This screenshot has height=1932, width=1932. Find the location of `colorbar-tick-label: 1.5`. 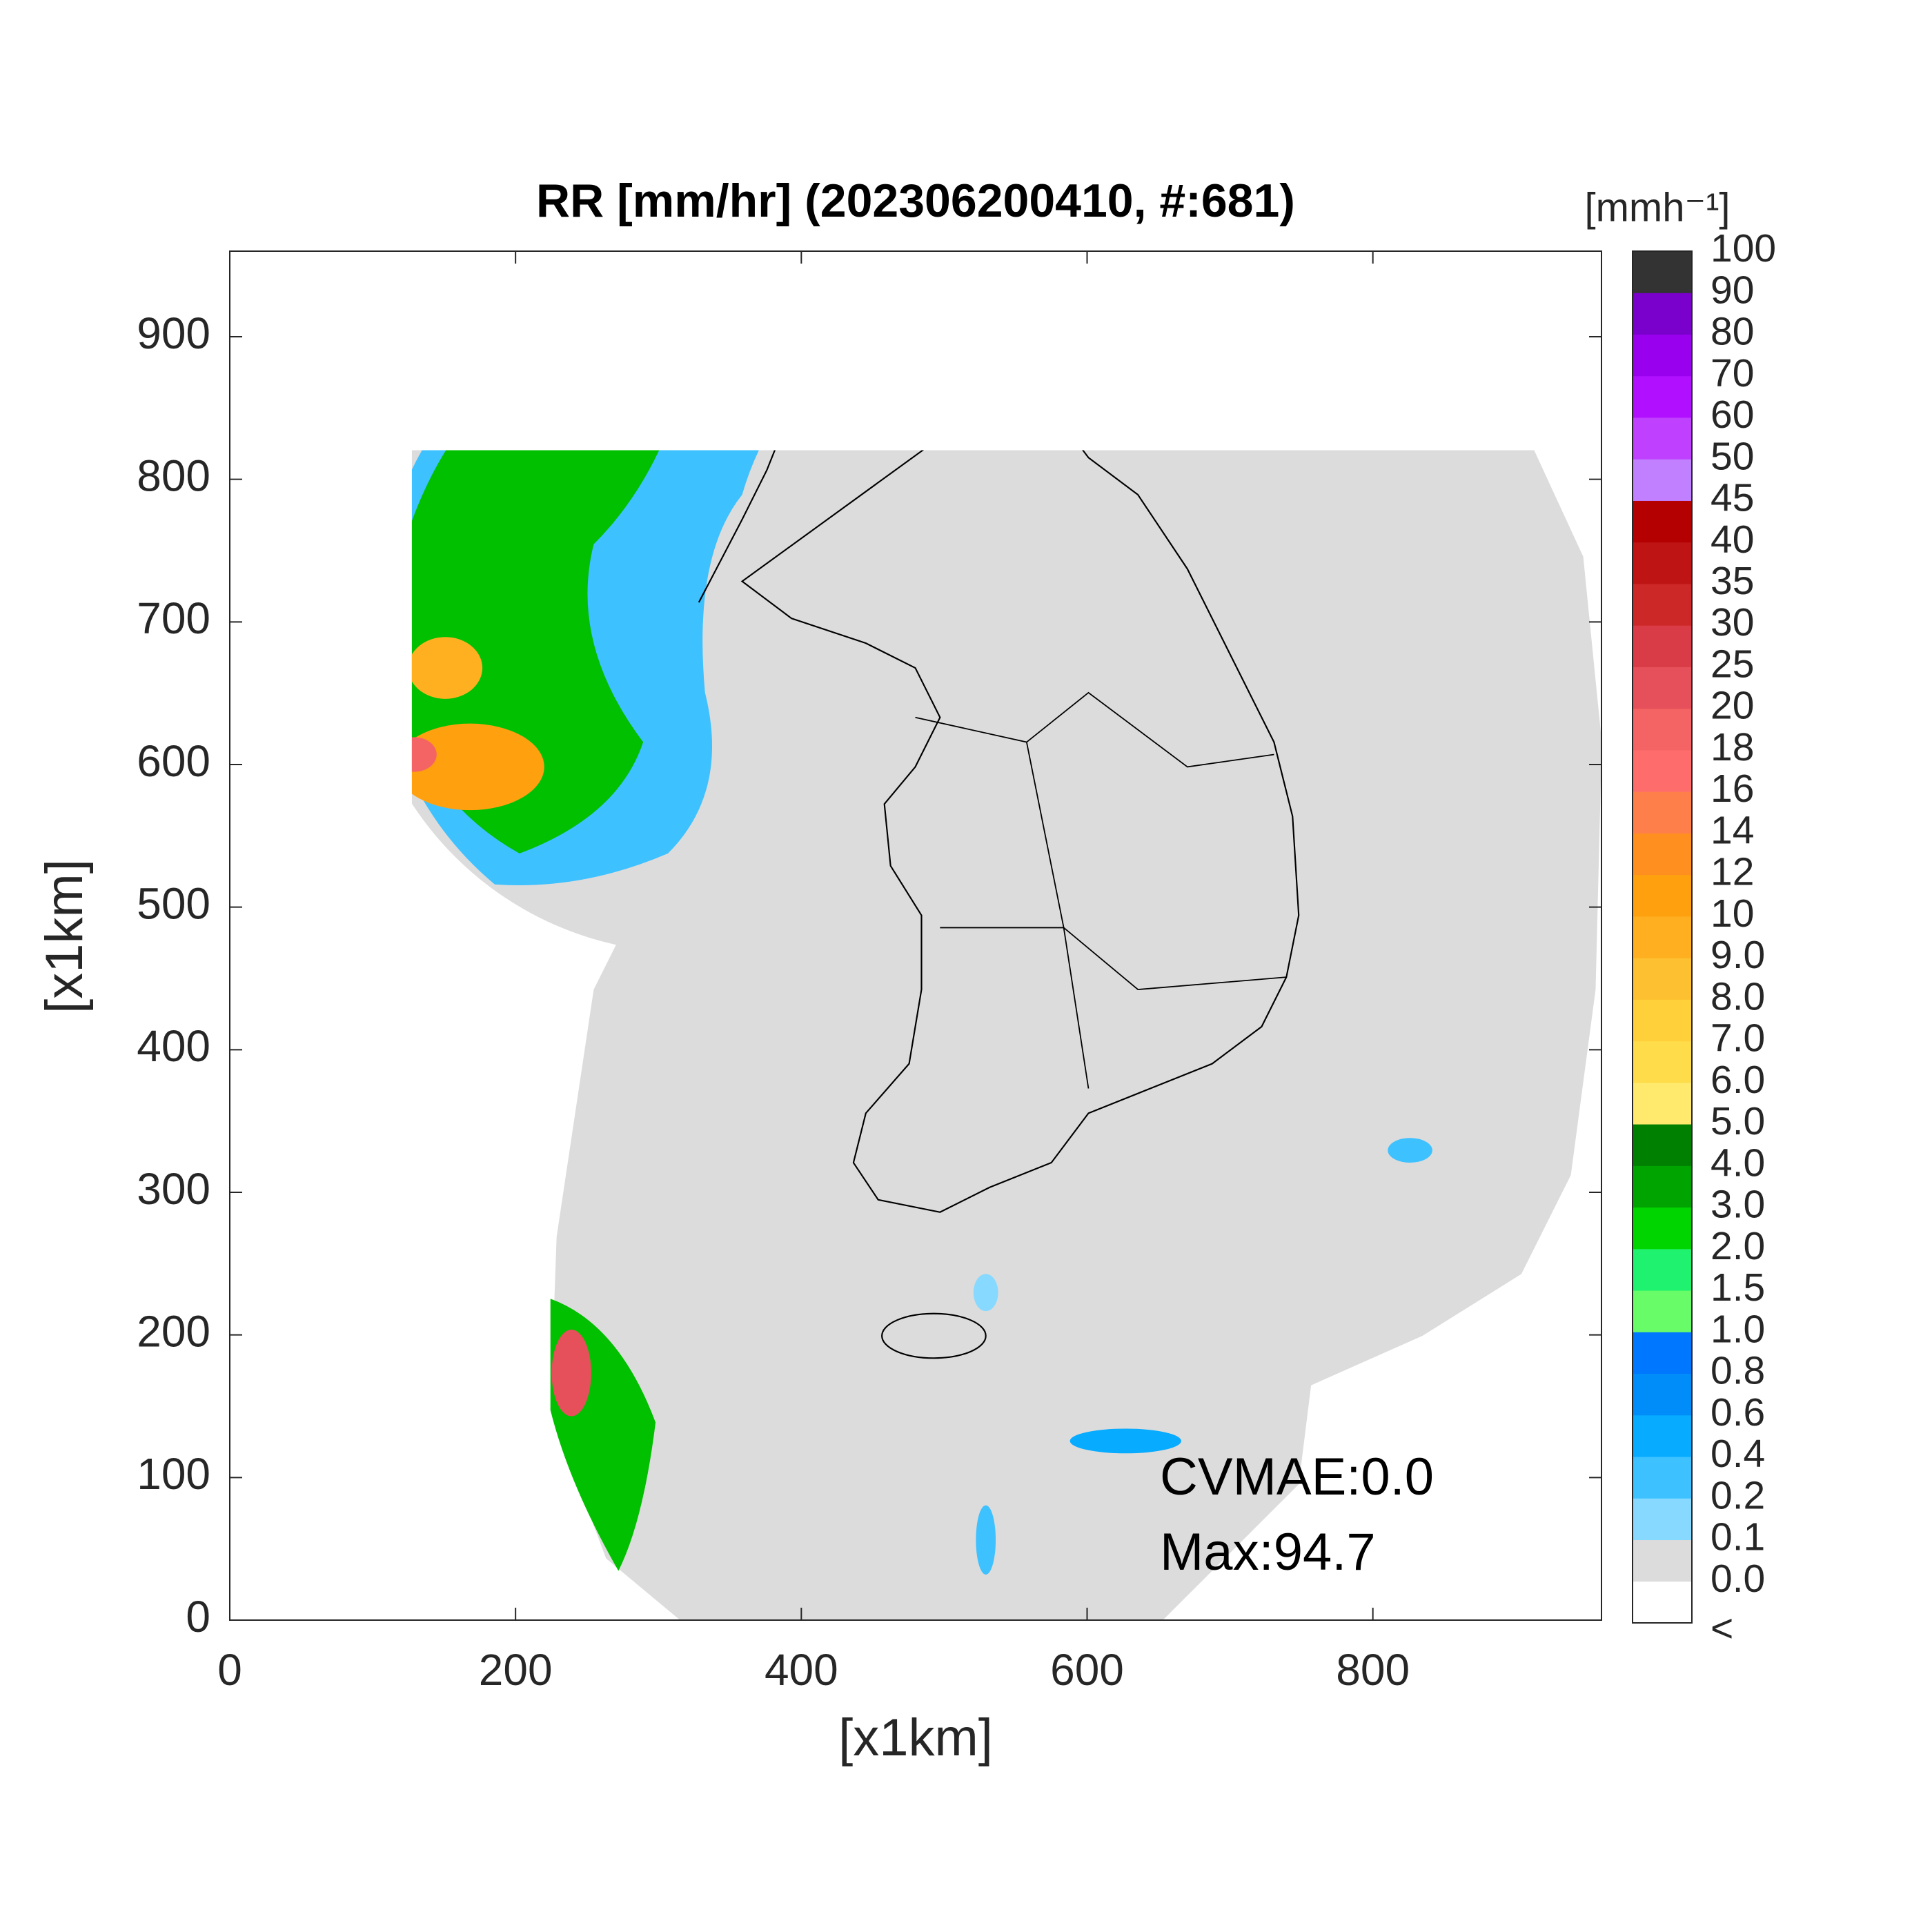

colorbar-tick-label: 1.5 is located at coordinates (1738, 1287).